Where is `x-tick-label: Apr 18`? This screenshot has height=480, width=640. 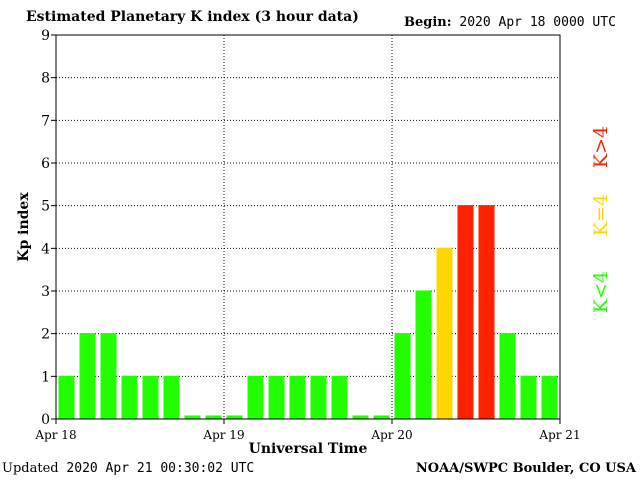
x-tick-label: Apr 18 is located at coordinates (55, 435).